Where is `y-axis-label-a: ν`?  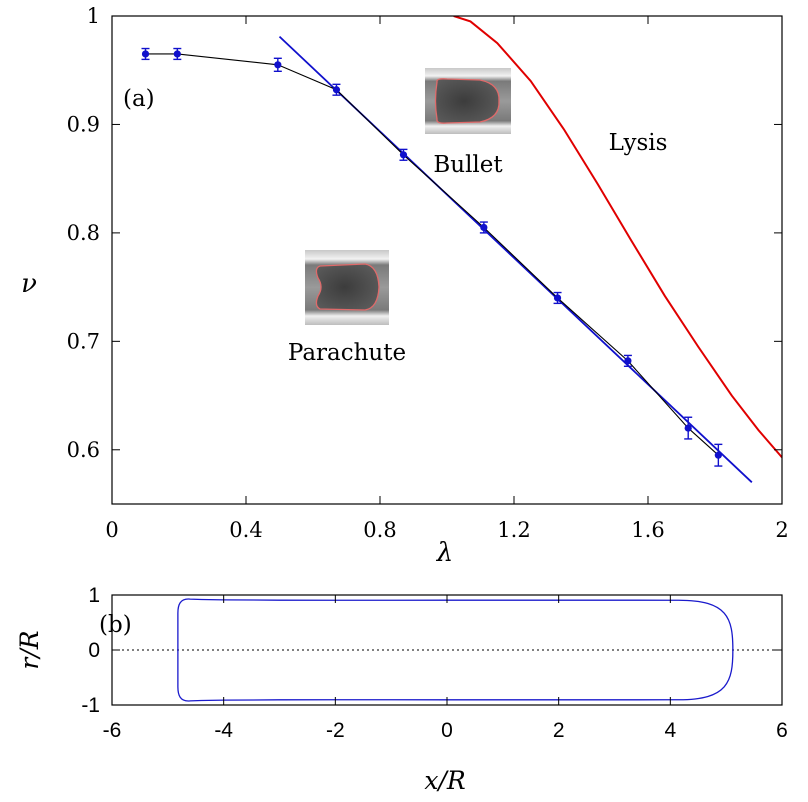 y-axis-label-a: ν is located at coordinates (29, 284).